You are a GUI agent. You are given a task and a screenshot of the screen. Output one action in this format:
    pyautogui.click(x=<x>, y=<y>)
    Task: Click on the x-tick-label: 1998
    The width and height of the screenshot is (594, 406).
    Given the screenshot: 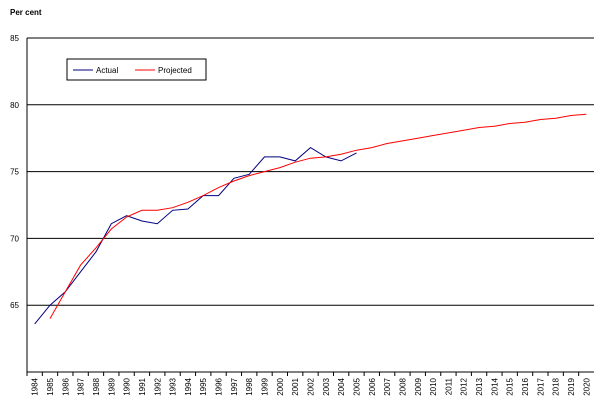 What is the action you would take?
    pyautogui.click(x=249, y=386)
    